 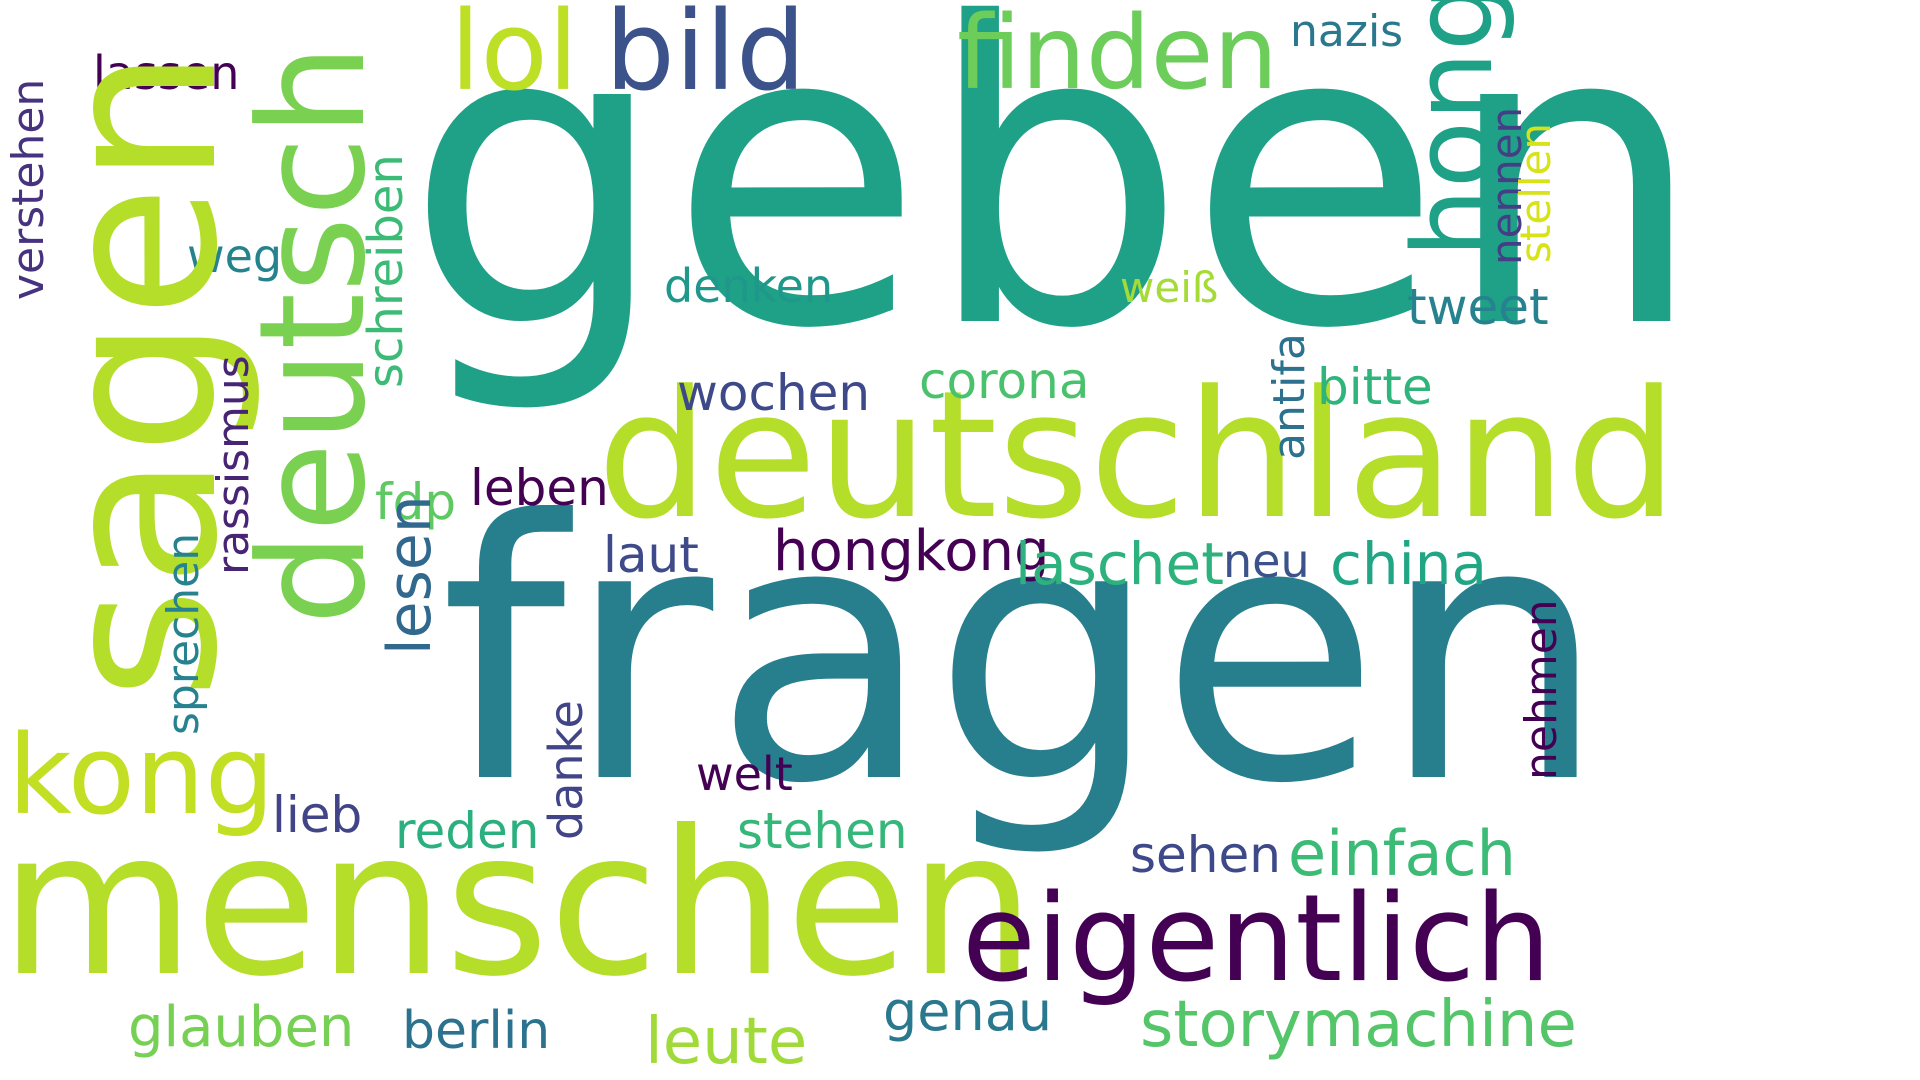 What do you see at coordinates (235, 256) in the screenshot?
I see `word-weg: weg` at bounding box center [235, 256].